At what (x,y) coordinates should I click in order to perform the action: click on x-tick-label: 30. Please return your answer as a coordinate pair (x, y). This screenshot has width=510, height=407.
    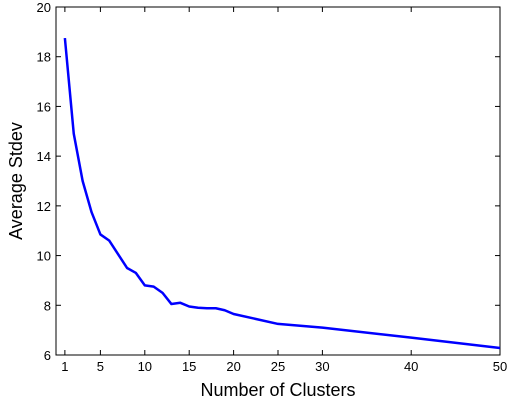
    Looking at the image, I should click on (322, 366).